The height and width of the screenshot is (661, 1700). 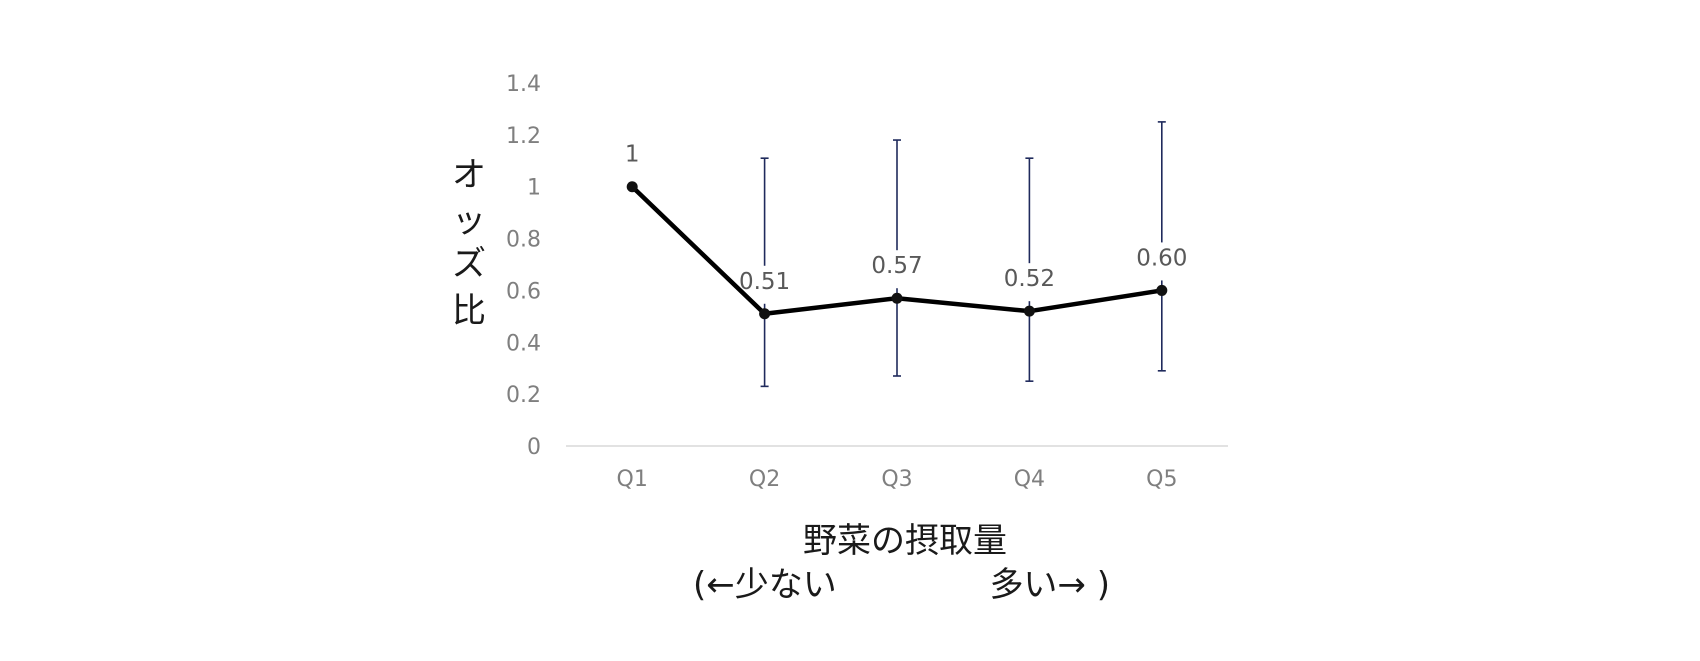 I want to click on y-tick-label: 1, so click(x=534, y=188).